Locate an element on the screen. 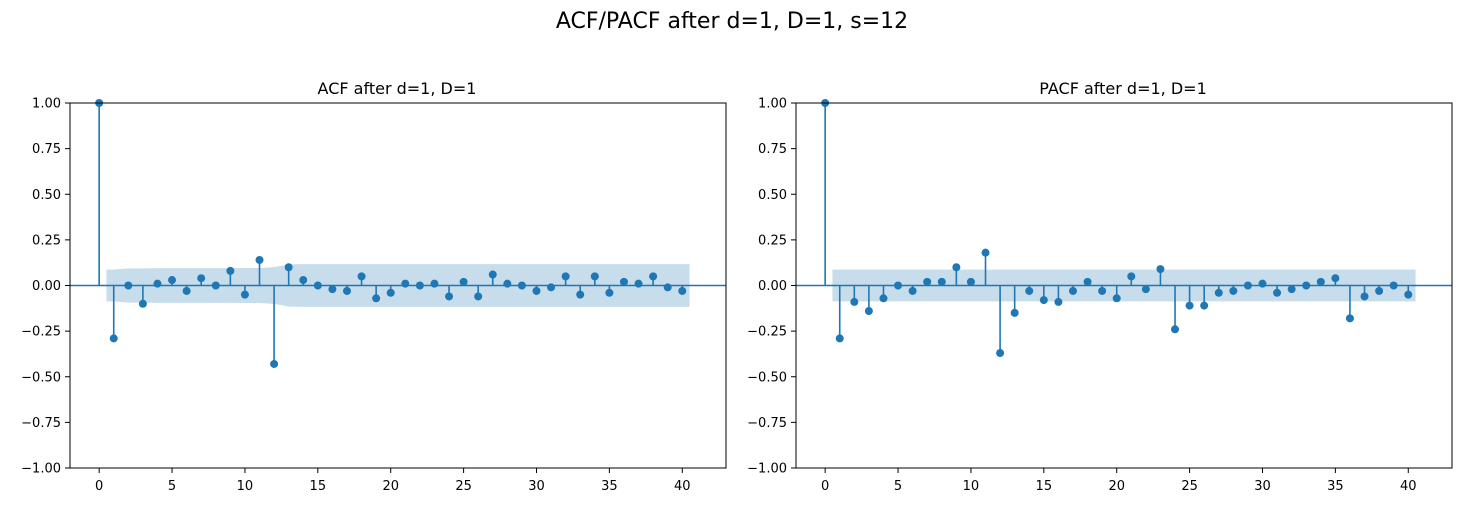  acf-xtick-label-25: 25 is located at coordinates (463, 486).